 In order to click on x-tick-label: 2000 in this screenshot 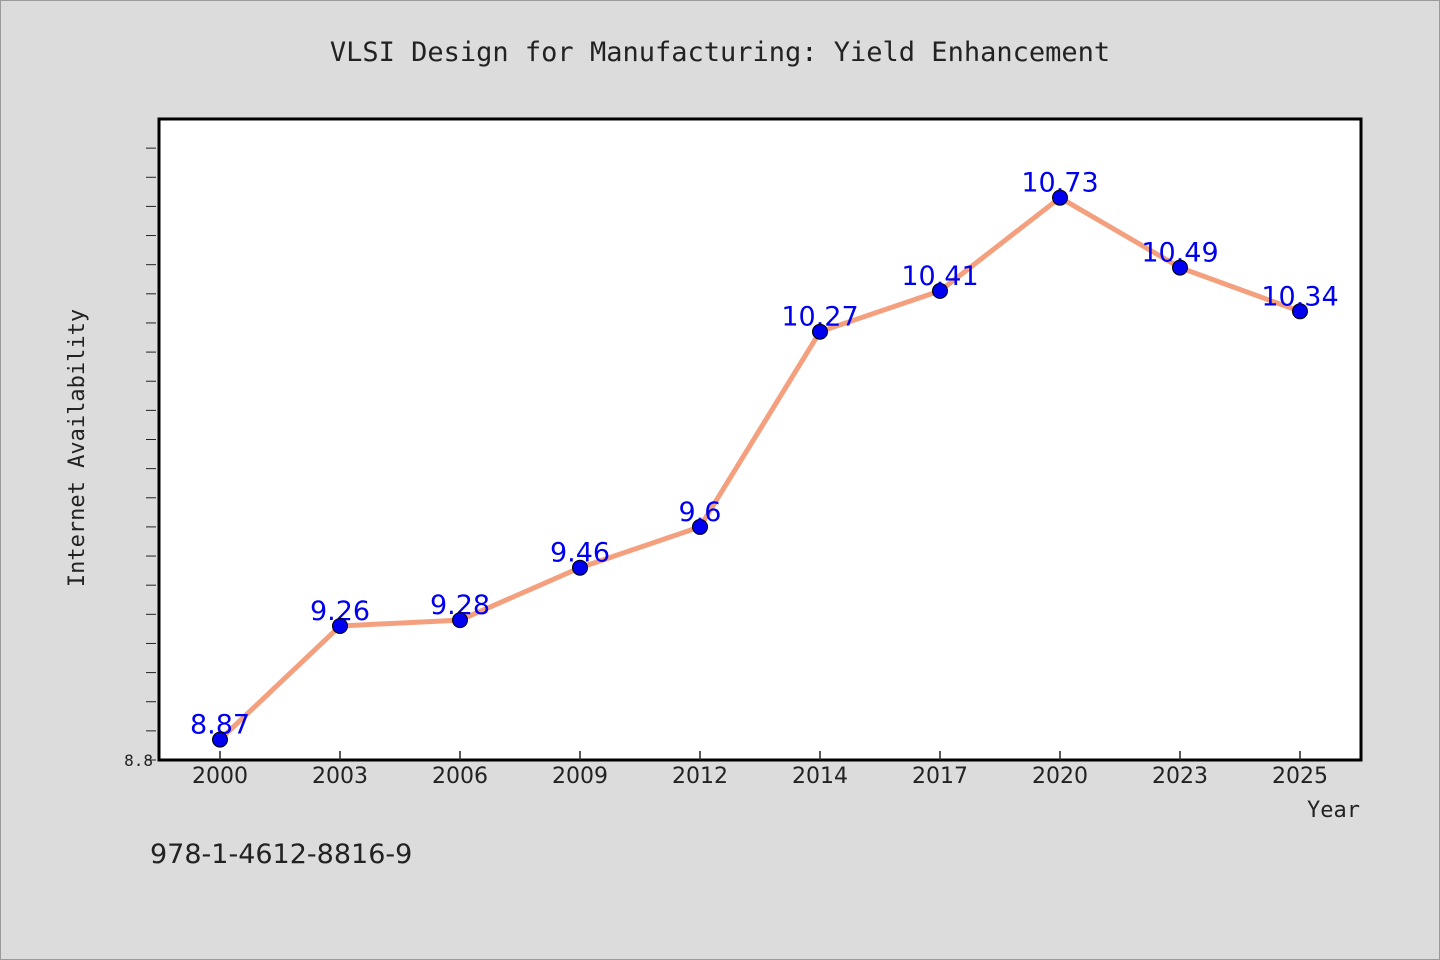, I will do `click(220, 776)`.